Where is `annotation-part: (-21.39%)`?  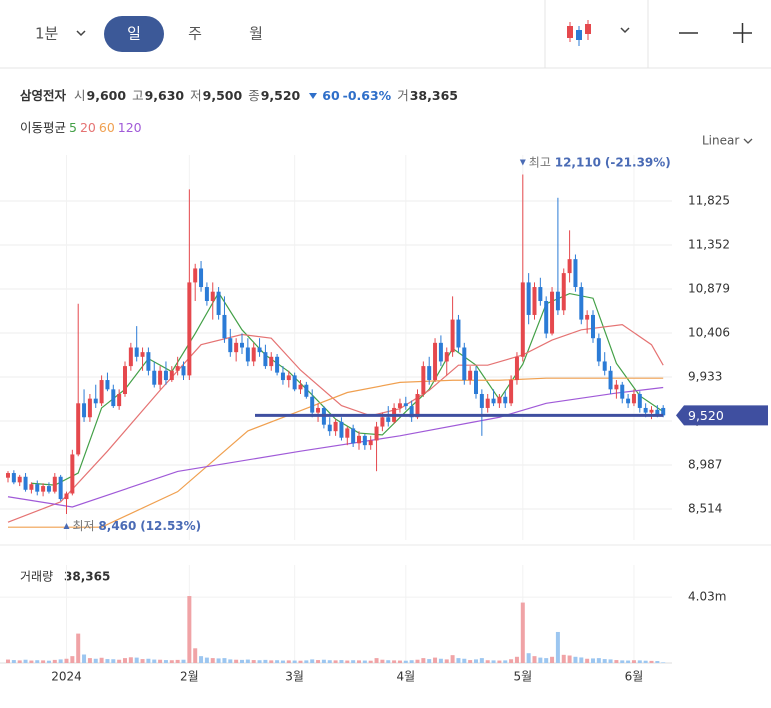 annotation-part: (-21.39%) is located at coordinates (638, 162).